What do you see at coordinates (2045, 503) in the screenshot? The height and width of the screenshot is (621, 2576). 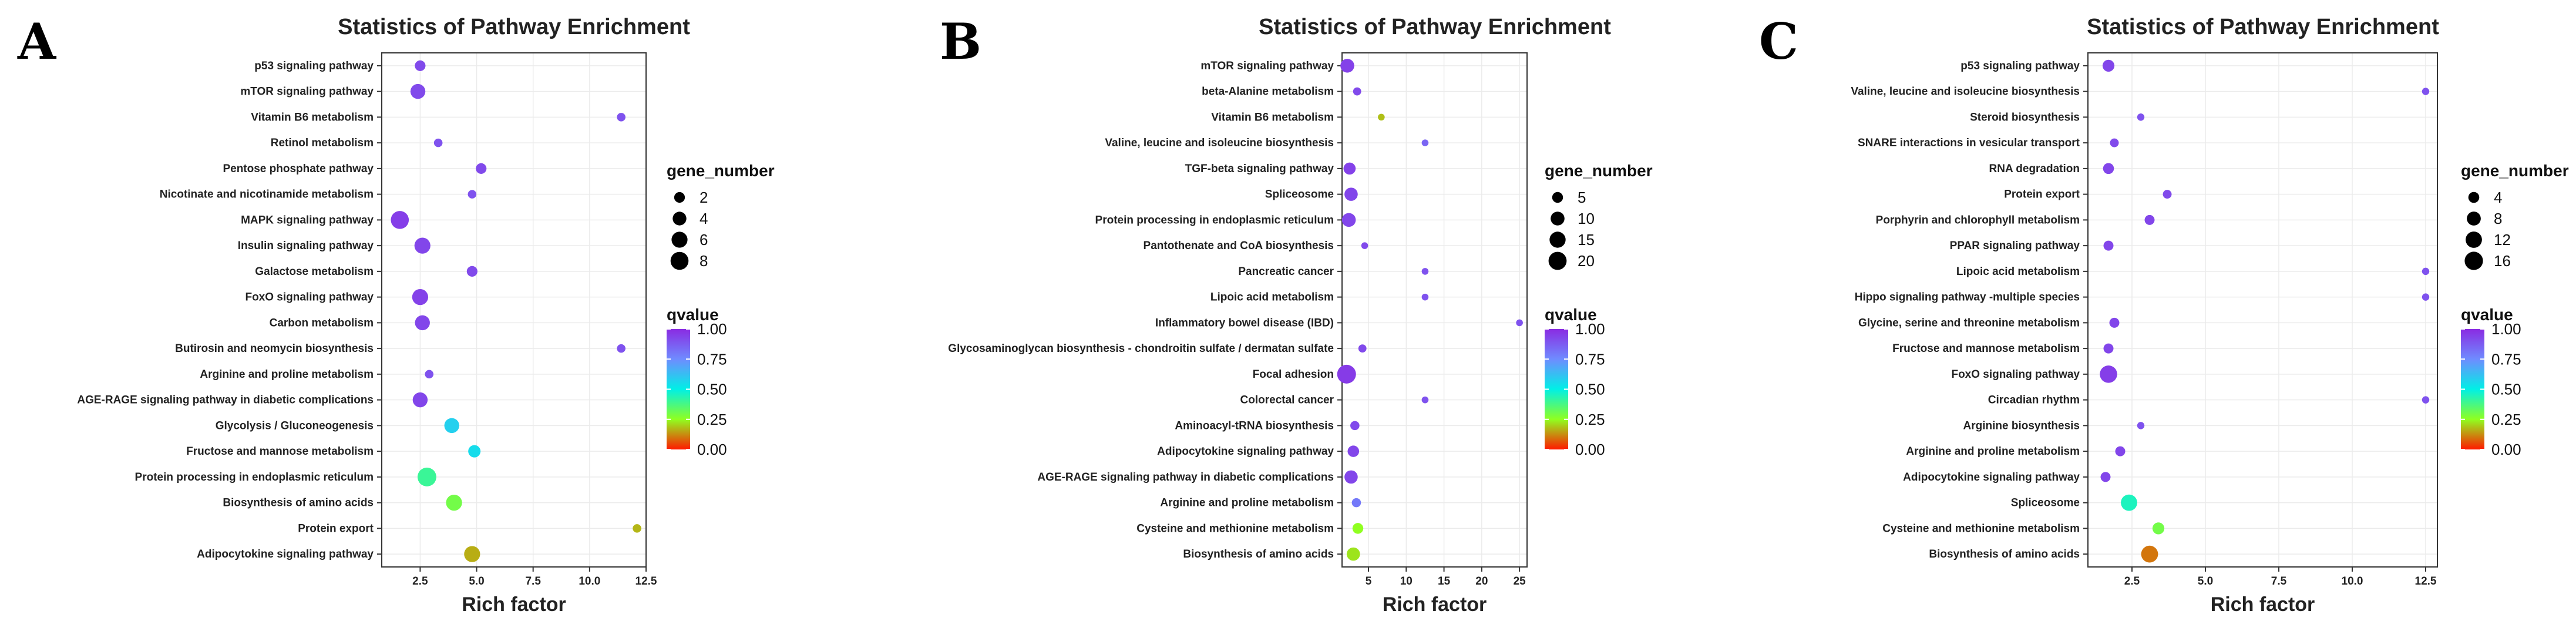 I see `y-tick-label: Spliceosome` at bounding box center [2045, 503].